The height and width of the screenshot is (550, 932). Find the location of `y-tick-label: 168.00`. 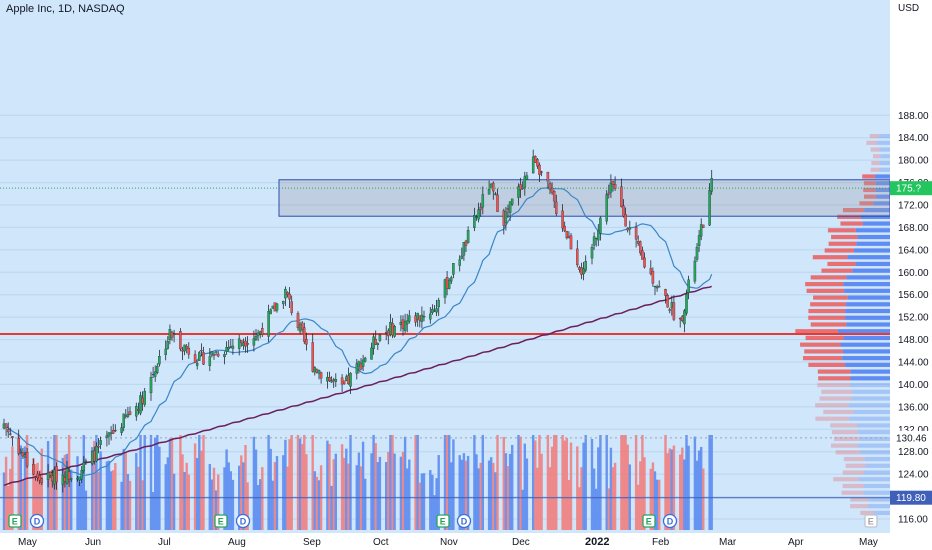

y-tick-label: 168.00 is located at coordinates (913, 228).